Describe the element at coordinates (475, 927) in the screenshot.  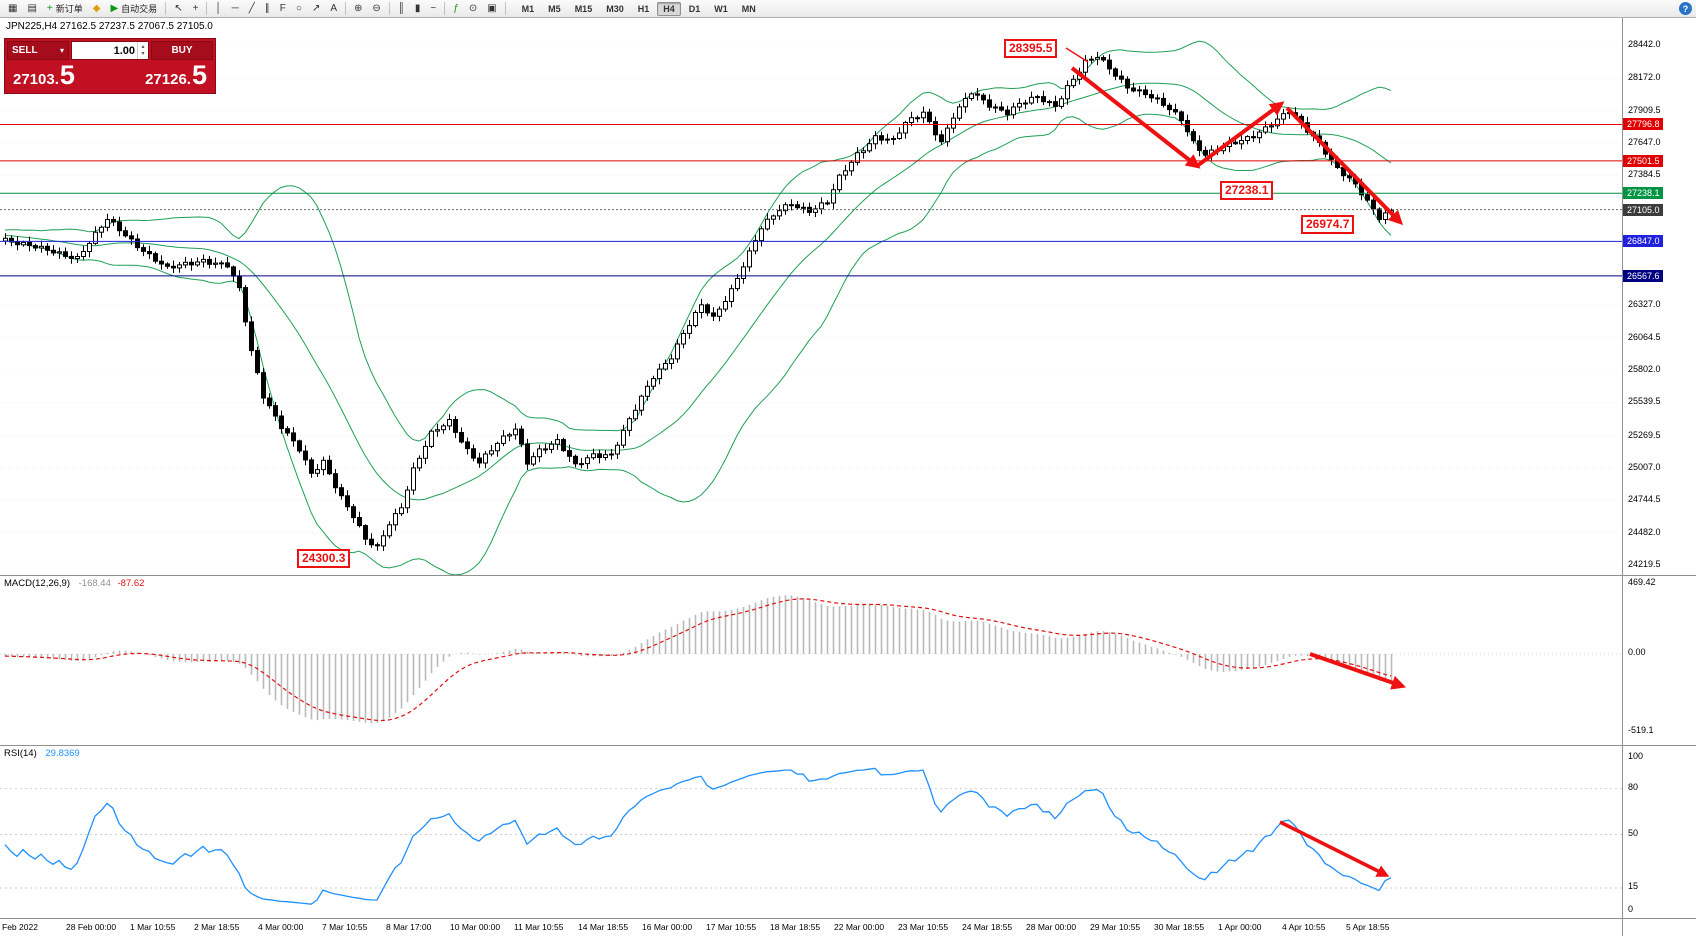
I see `time-axis-label: 10 Mar 00:00` at that location.